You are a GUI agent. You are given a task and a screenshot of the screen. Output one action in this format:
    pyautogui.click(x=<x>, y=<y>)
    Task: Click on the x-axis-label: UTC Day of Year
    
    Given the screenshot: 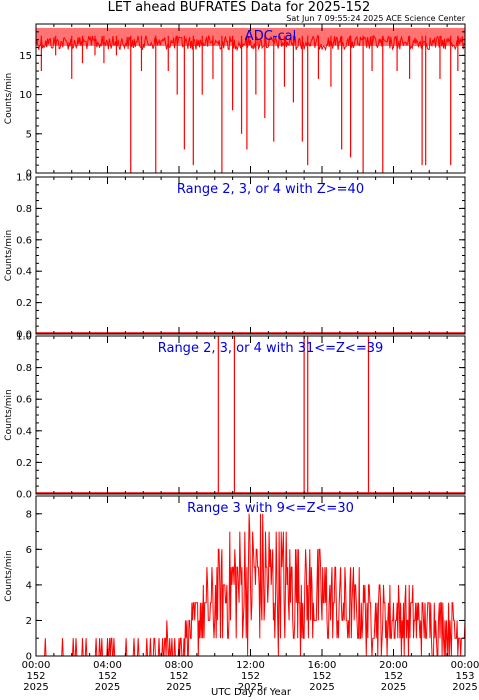 What is the action you would take?
    pyautogui.click(x=251, y=692)
    